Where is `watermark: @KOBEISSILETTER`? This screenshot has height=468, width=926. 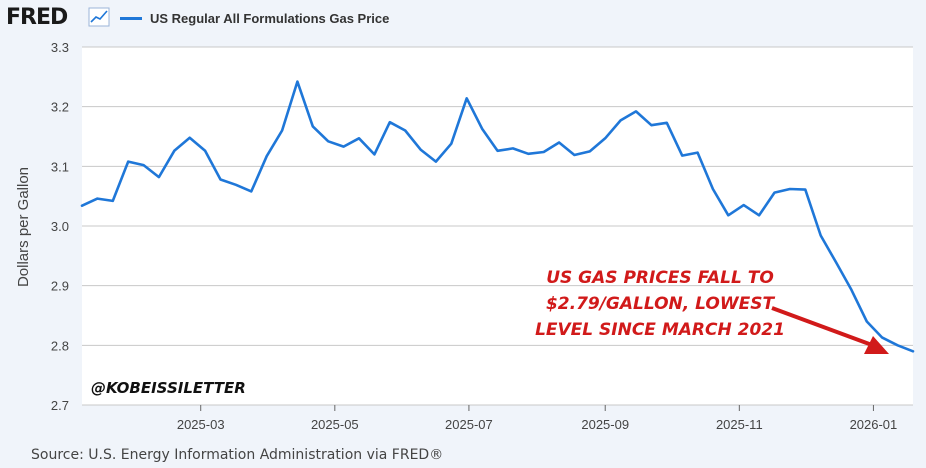
watermark: @KOBEISSILETTER is located at coordinates (168, 388).